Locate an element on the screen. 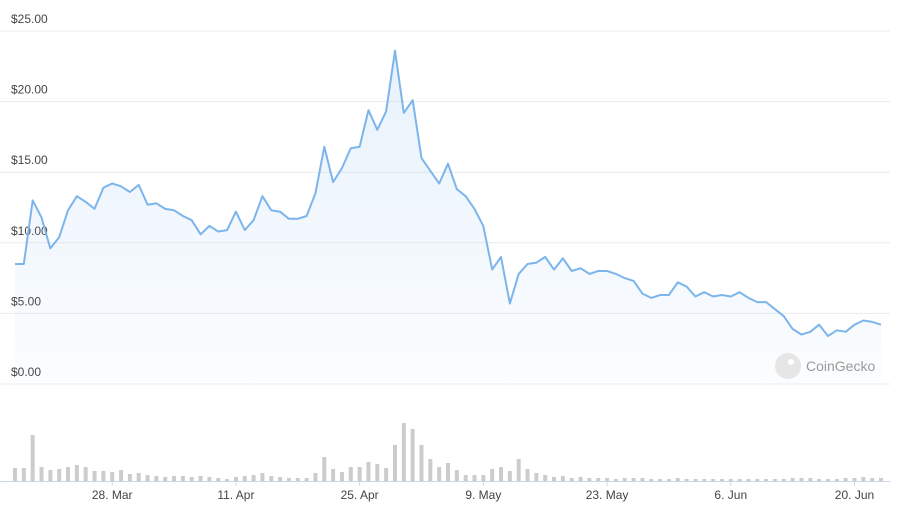 This screenshot has width=900, height=517. y-tick-label: $15.00 is located at coordinates (29, 160).